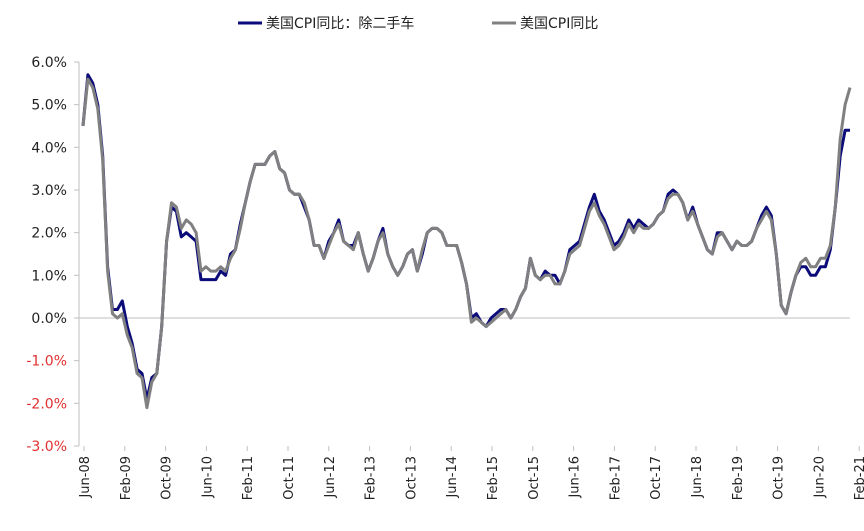  What do you see at coordinates (330, 477) in the screenshot?
I see `x-tick-label: Jun-12` at bounding box center [330, 477].